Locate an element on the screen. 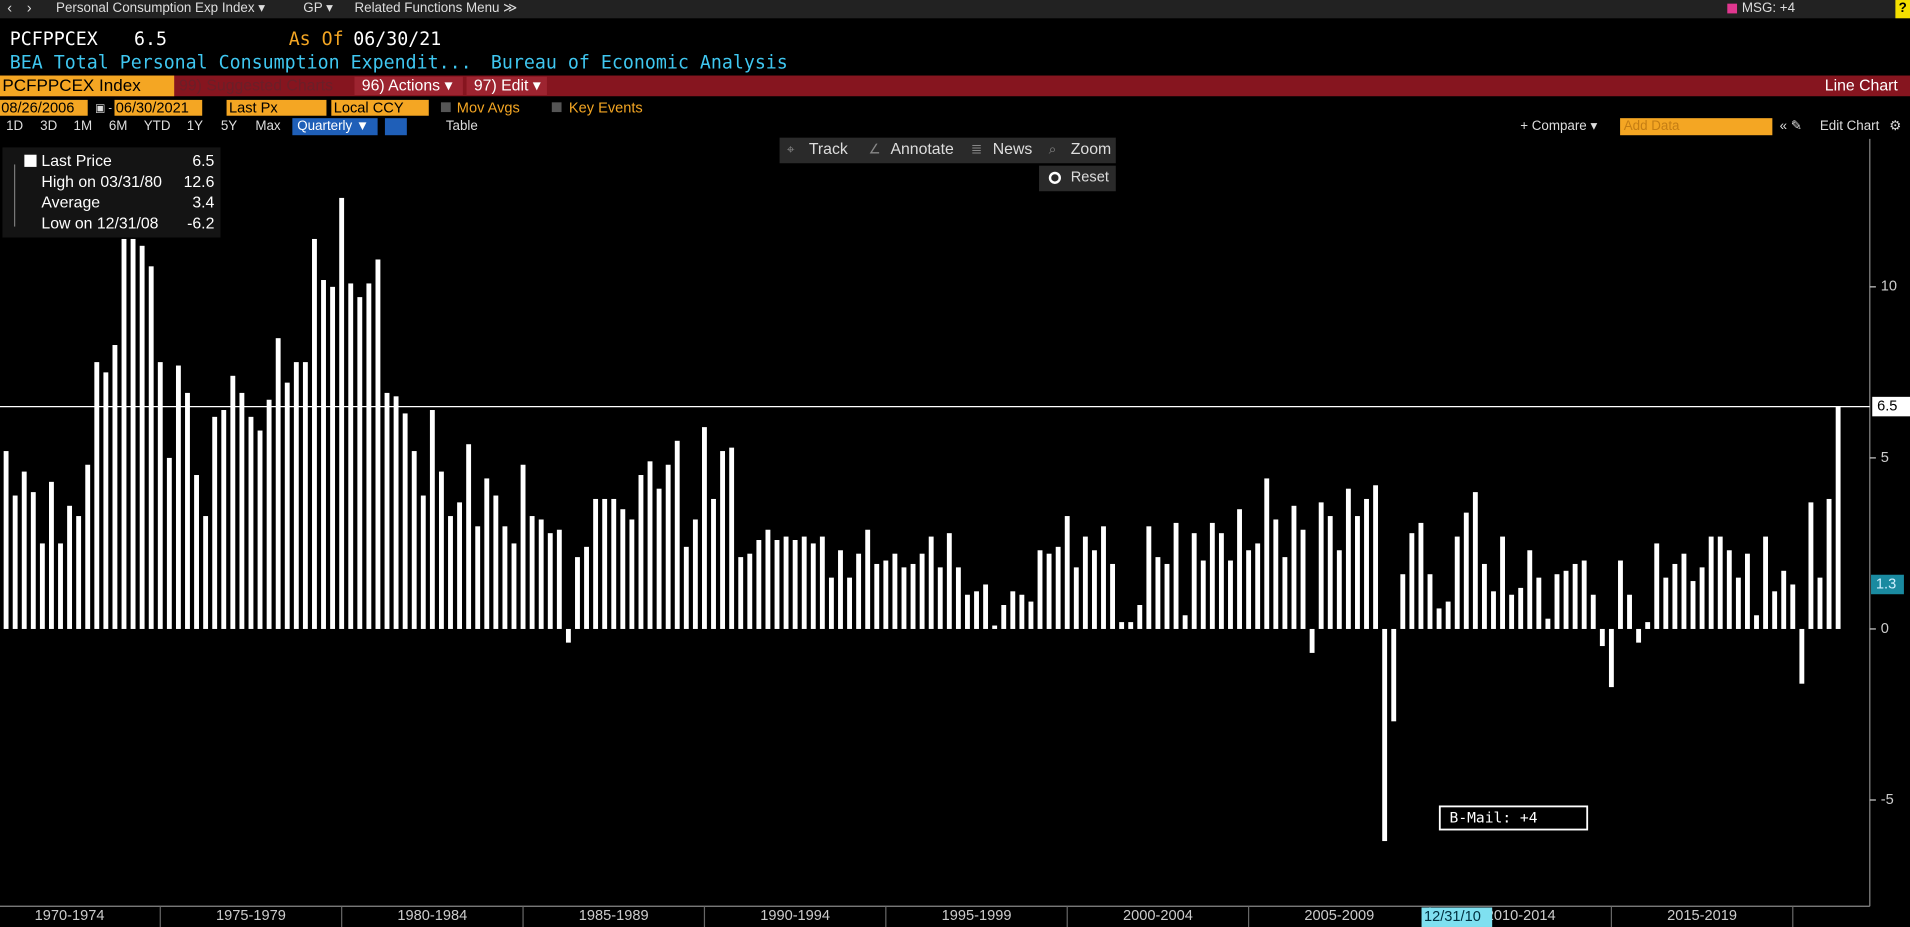 This screenshot has width=1910, height=927. edit-chart: Edit Chart is located at coordinates (1850, 125).